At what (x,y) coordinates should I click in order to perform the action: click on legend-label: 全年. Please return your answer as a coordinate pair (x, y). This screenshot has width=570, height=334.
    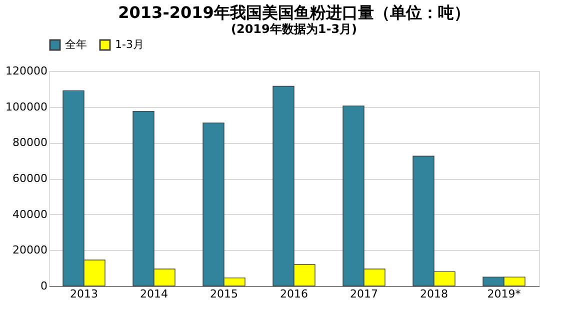
    Looking at the image, I should click on (76, 44).